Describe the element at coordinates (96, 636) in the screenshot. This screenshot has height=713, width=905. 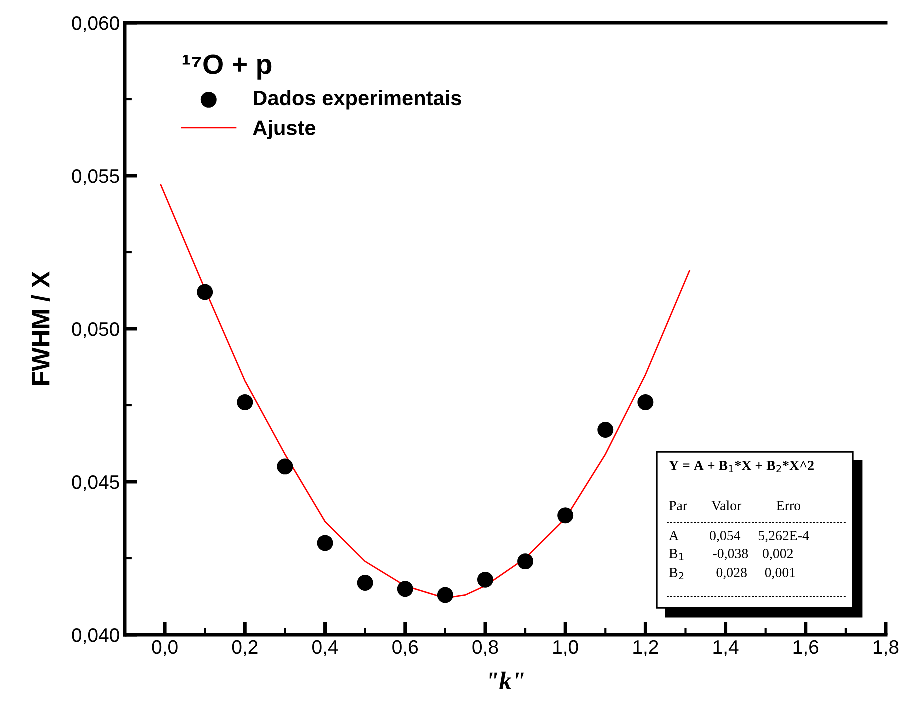
I see `y-tick-label: 0,040` at that location.